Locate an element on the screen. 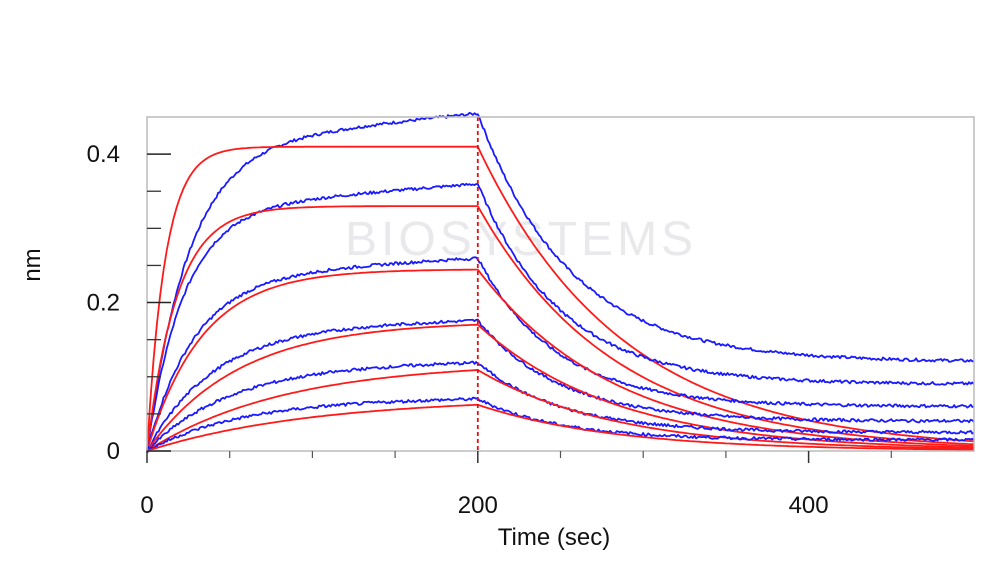 The image size is (1000, 566). x-axis-title: Time (sec) is located at coordinates (554, 537).